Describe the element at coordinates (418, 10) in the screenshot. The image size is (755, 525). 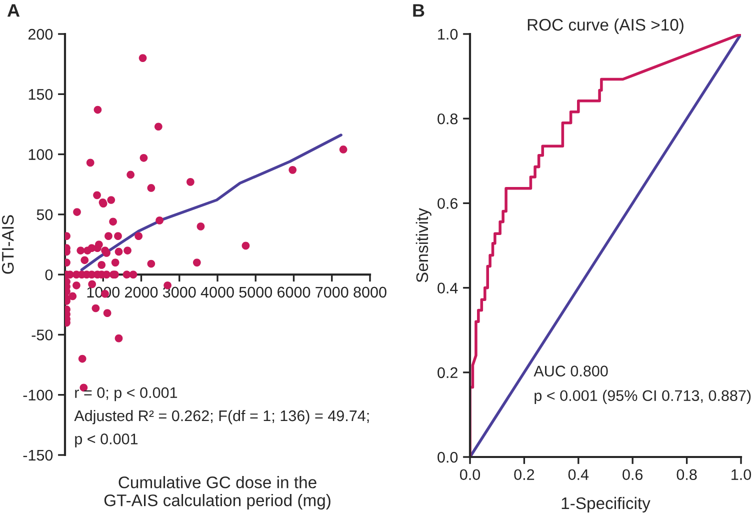
I see `text: B` at that location.